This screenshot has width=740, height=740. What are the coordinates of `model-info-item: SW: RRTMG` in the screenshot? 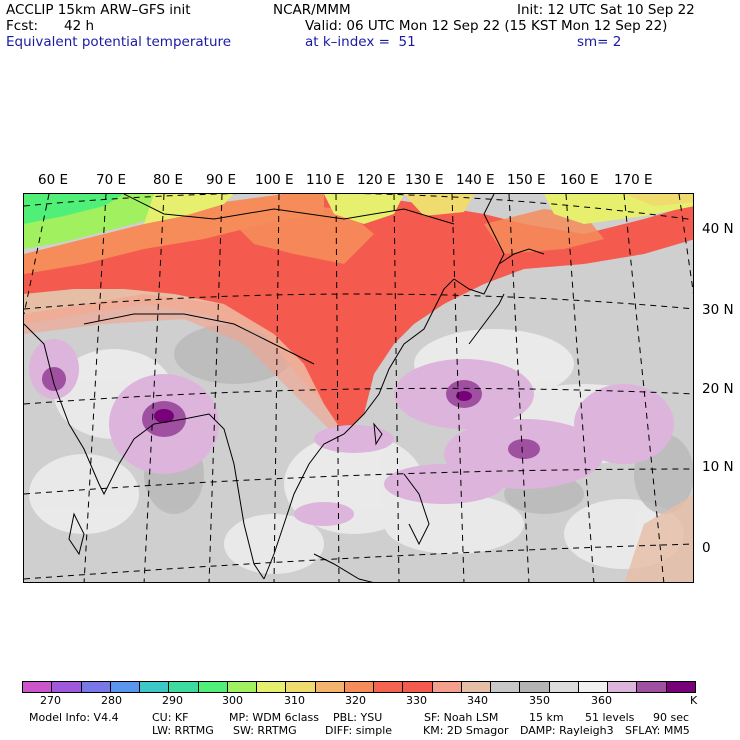 It's located at (265, 730).